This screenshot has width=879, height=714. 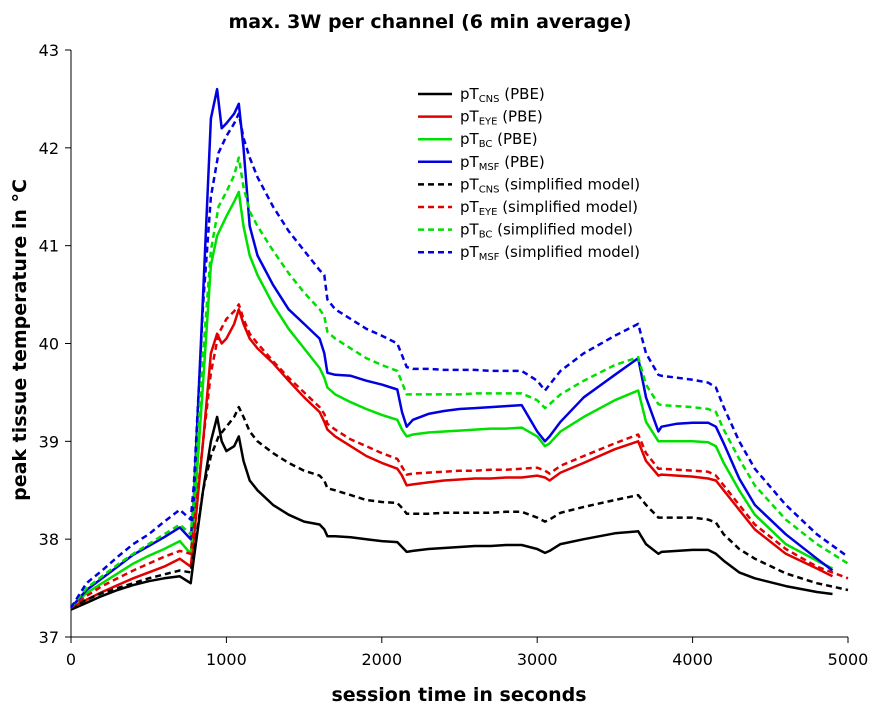 What do you see at coordinates (550, 185) in the screenshot?
I see `legend-entry: pTCNS (simplified model)` at bounding box center [550, 185].